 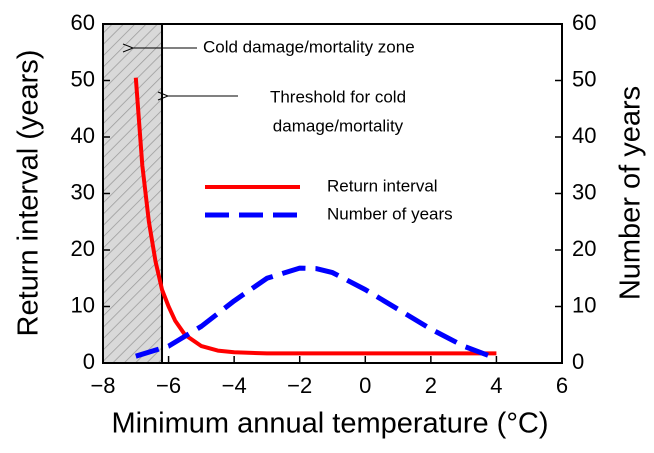 What do you see at coordinates (584, 22) in the screenshot?
I see `y2-tick-label: 60` at bounding box center [584, 22].